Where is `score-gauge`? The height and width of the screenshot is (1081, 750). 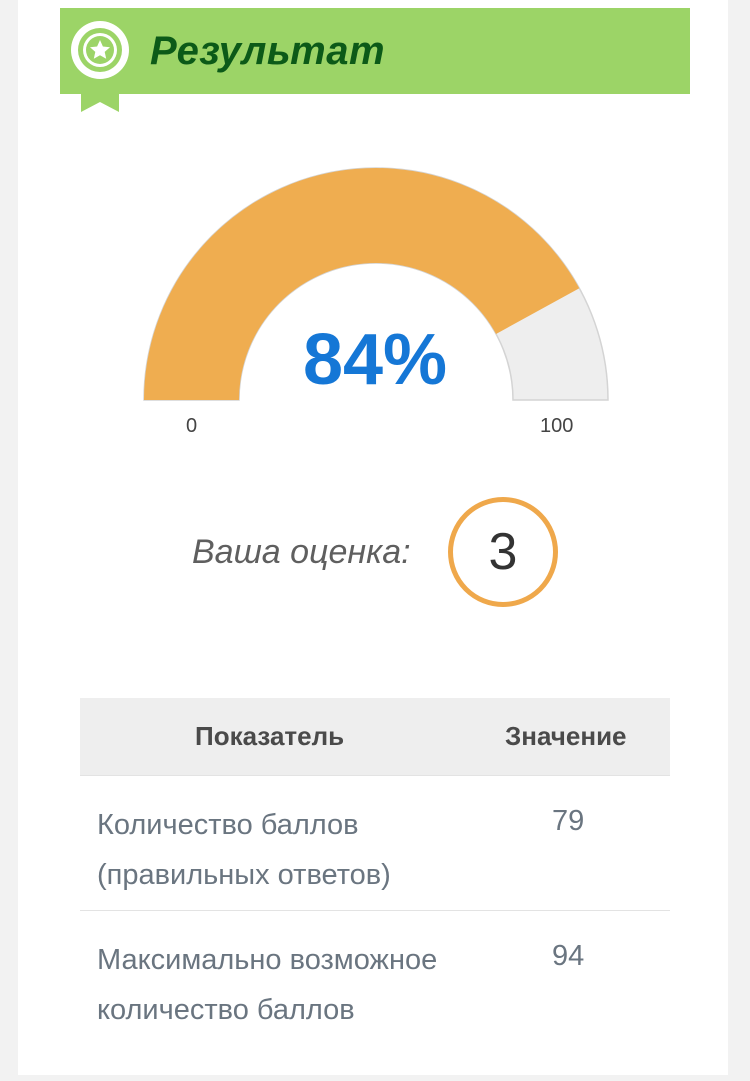 score-gauge is located at coordinates (376, 284).